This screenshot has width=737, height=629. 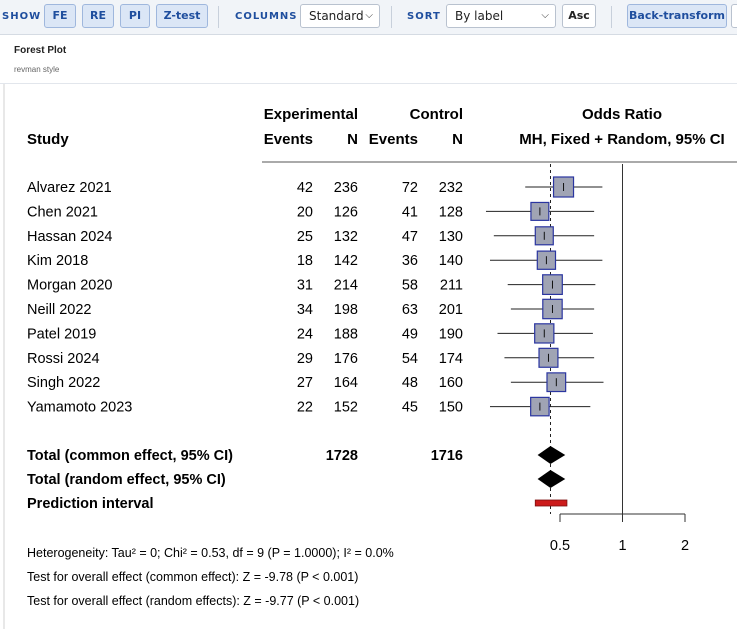 What do you see at coordinates (305, 359) in the screenshot?
I see `exp-events-value: 29` at bounding box center [305, 359].